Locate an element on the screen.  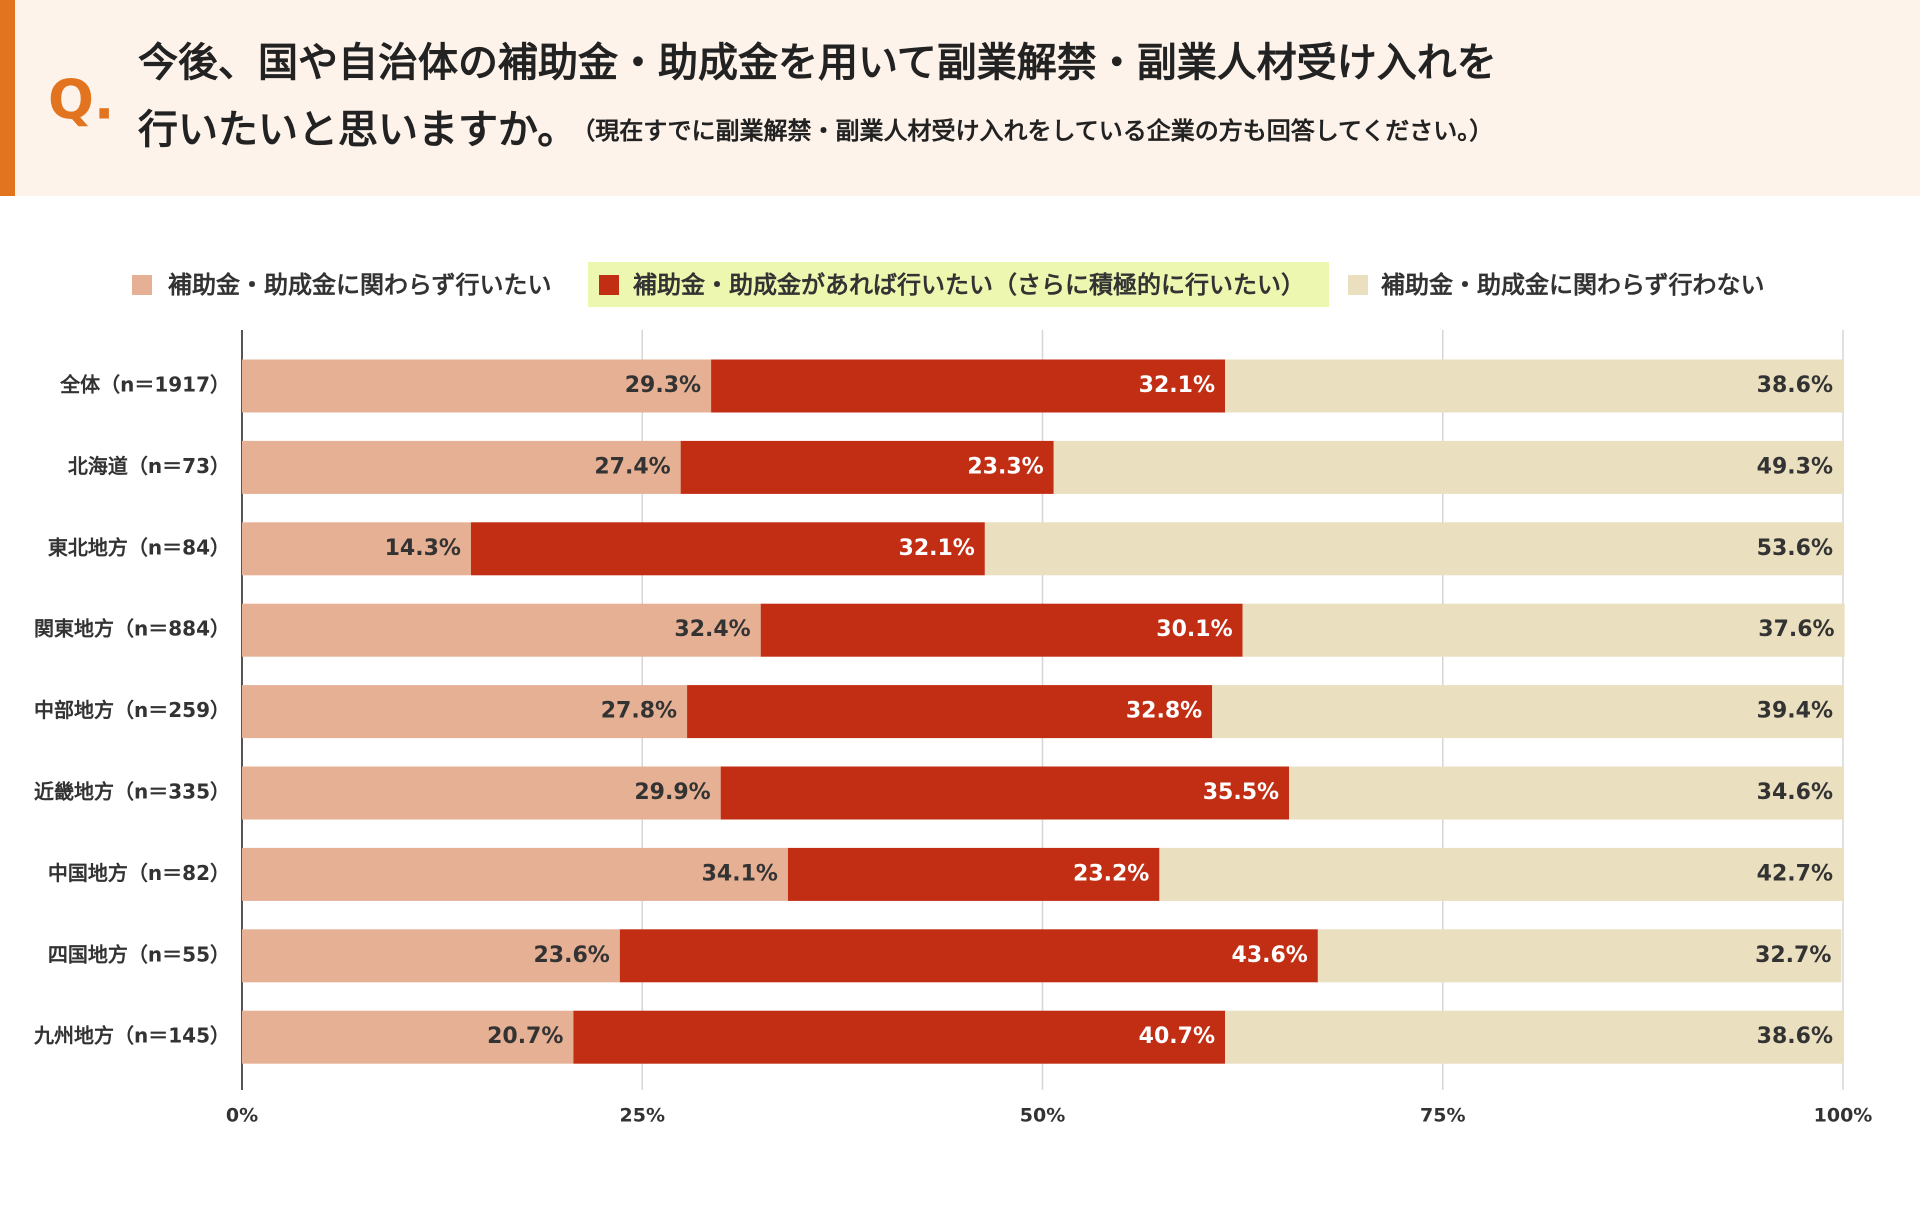
value-label: 20.7% is located at coordinates (525, 1036).